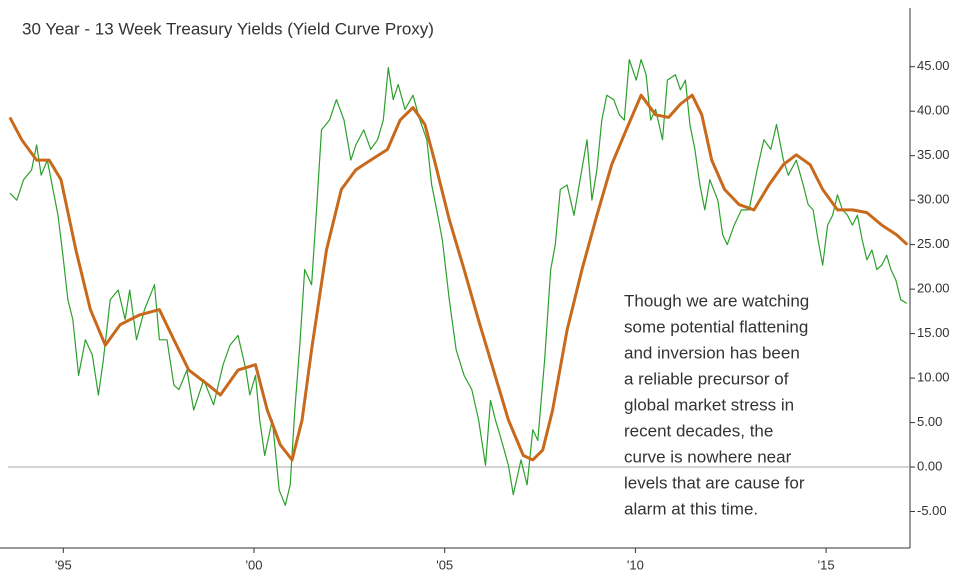  What do you see at coordinates (826, 564) in the screenshot?
I see `x-tick-label: '15` at bounding box center [826, 564].